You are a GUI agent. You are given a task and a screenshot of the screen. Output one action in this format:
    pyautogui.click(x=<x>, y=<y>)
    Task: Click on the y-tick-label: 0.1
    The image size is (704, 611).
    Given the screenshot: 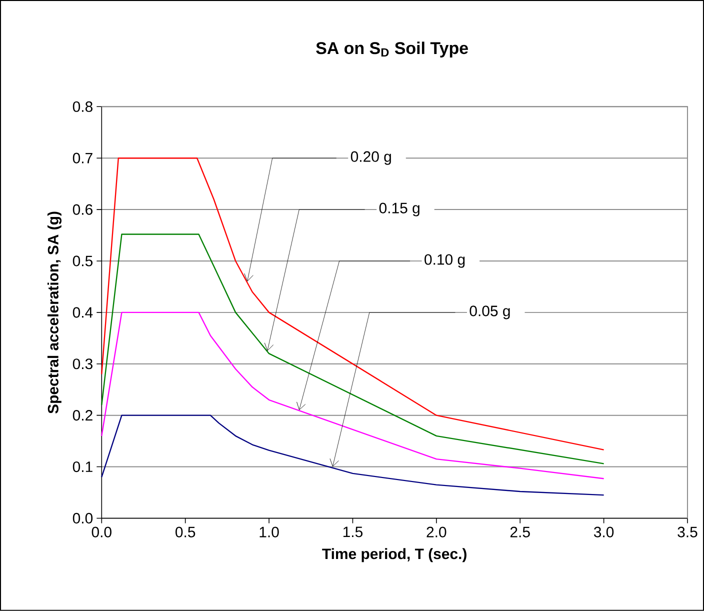 What is the action you would take?
    pyautogui.click(x=82, y=467)
    